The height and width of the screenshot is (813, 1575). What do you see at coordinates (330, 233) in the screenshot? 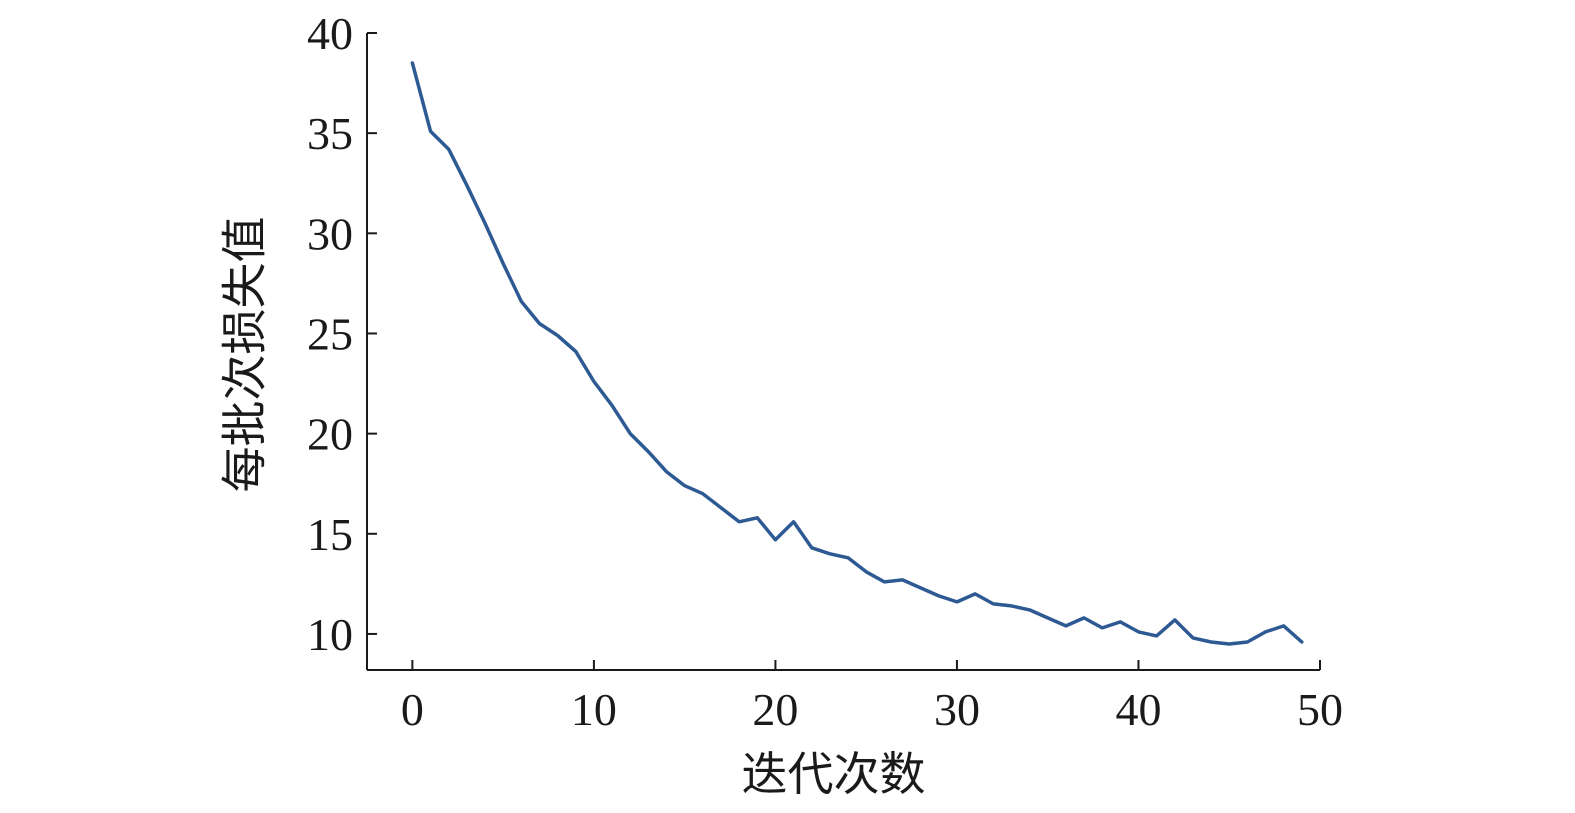
I see `y-tick-label: 30` at bounding box center [330, 233].